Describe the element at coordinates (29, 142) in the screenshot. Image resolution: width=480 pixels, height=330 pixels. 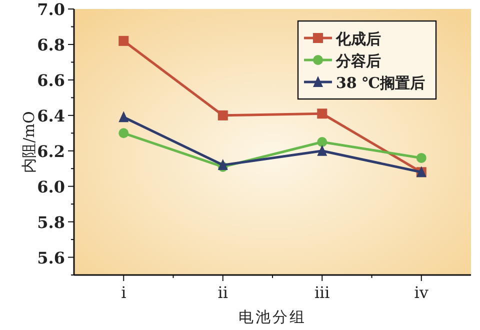
I see `y-axis-title: 内阻/mO` at that location.